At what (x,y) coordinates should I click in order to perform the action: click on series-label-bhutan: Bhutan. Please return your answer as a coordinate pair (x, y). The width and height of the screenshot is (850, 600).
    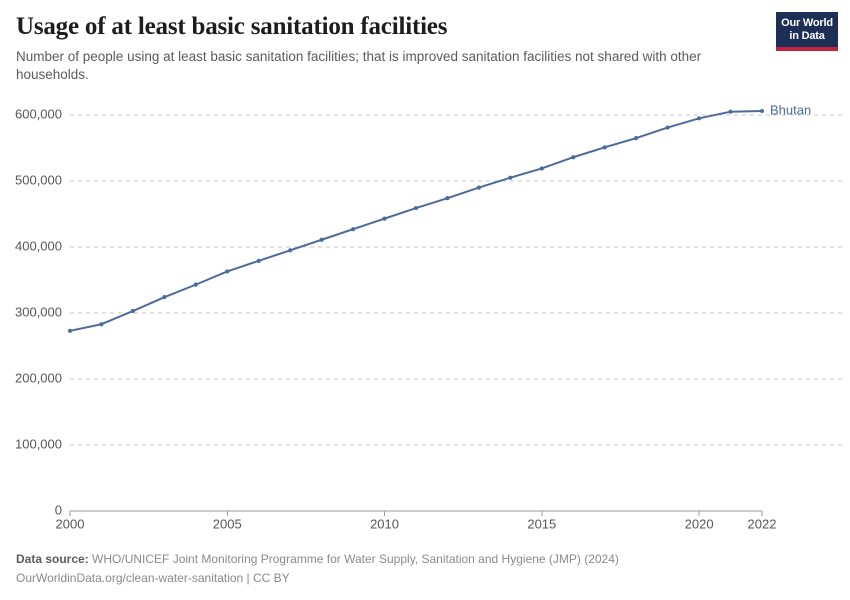
    Looking at the image, I should click on (790, 109).